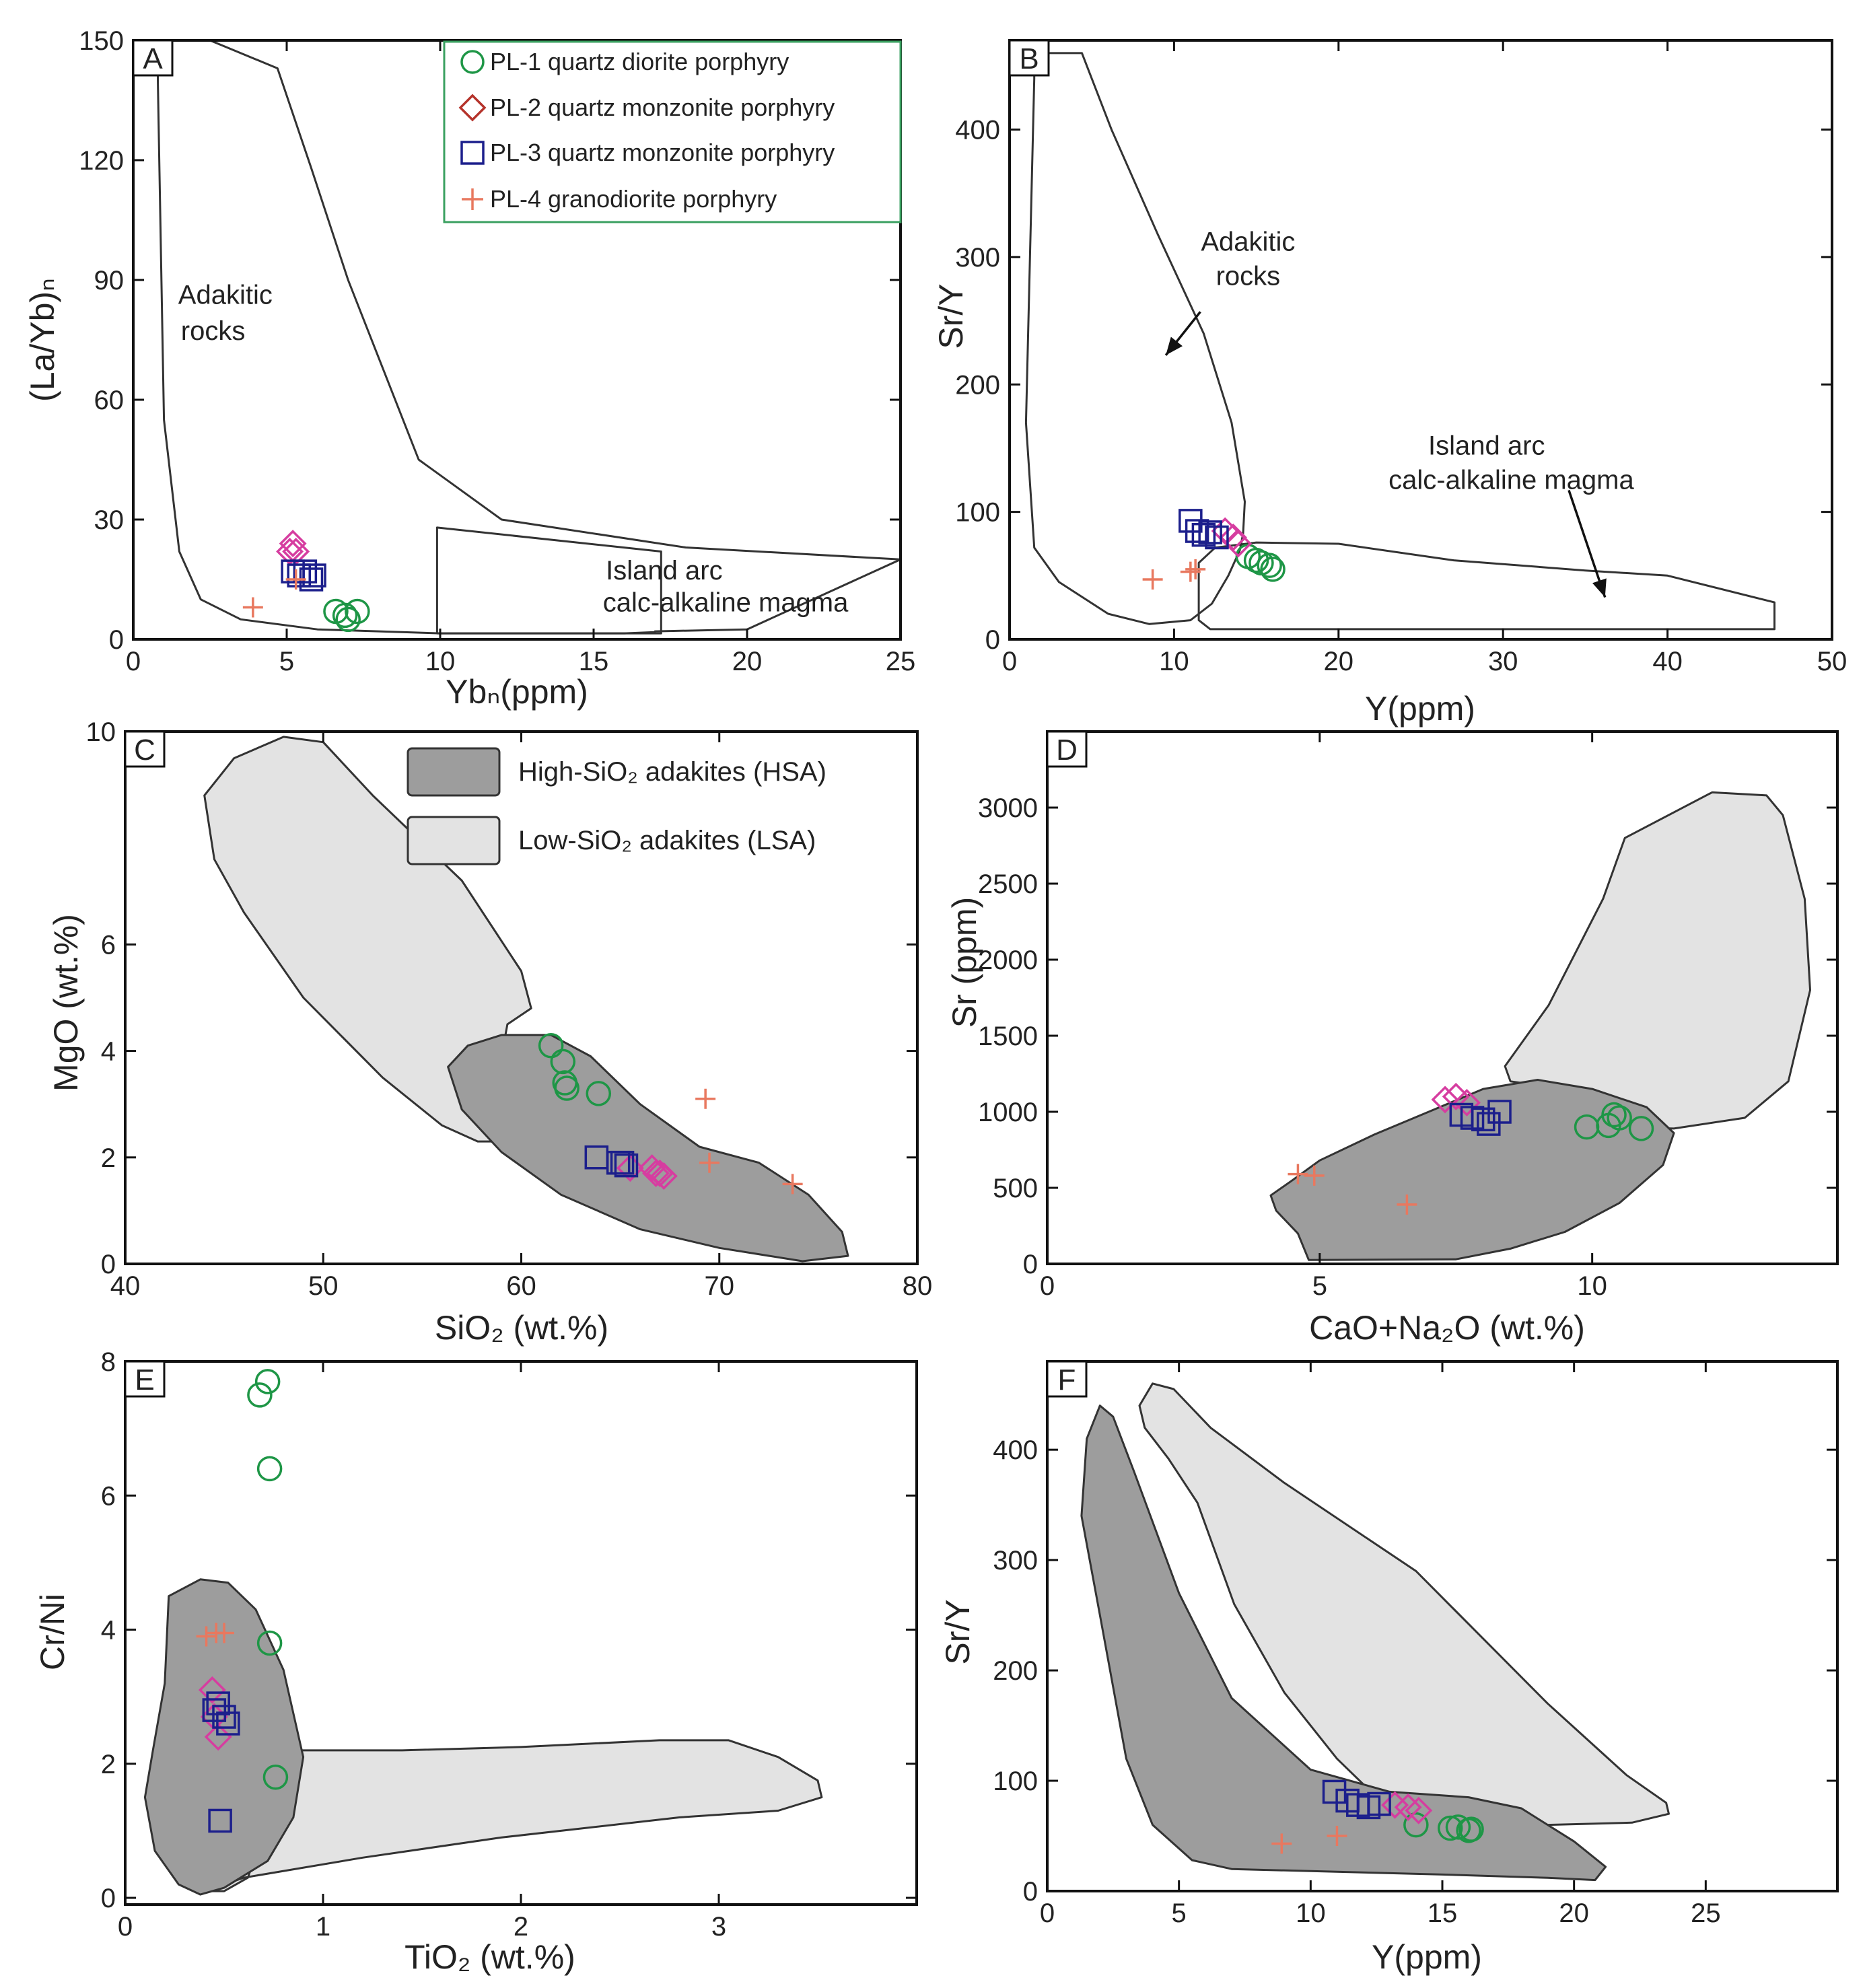 This screenshot has width=1865, height=1988. I want to click on panel-f-xtick-label: 10, so click(1311, 1913).